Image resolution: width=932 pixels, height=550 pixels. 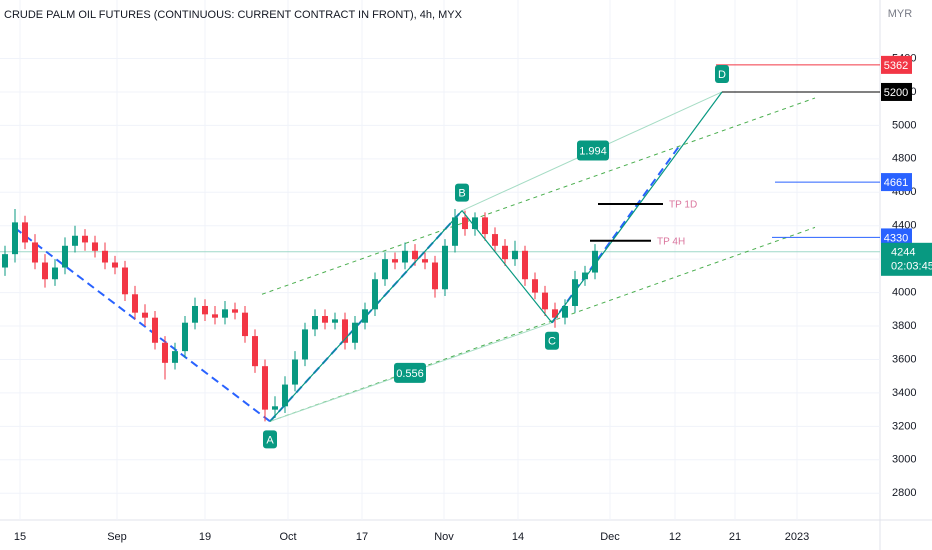 I want to click on x-tick-label: 19, so click(x=205, y=537).